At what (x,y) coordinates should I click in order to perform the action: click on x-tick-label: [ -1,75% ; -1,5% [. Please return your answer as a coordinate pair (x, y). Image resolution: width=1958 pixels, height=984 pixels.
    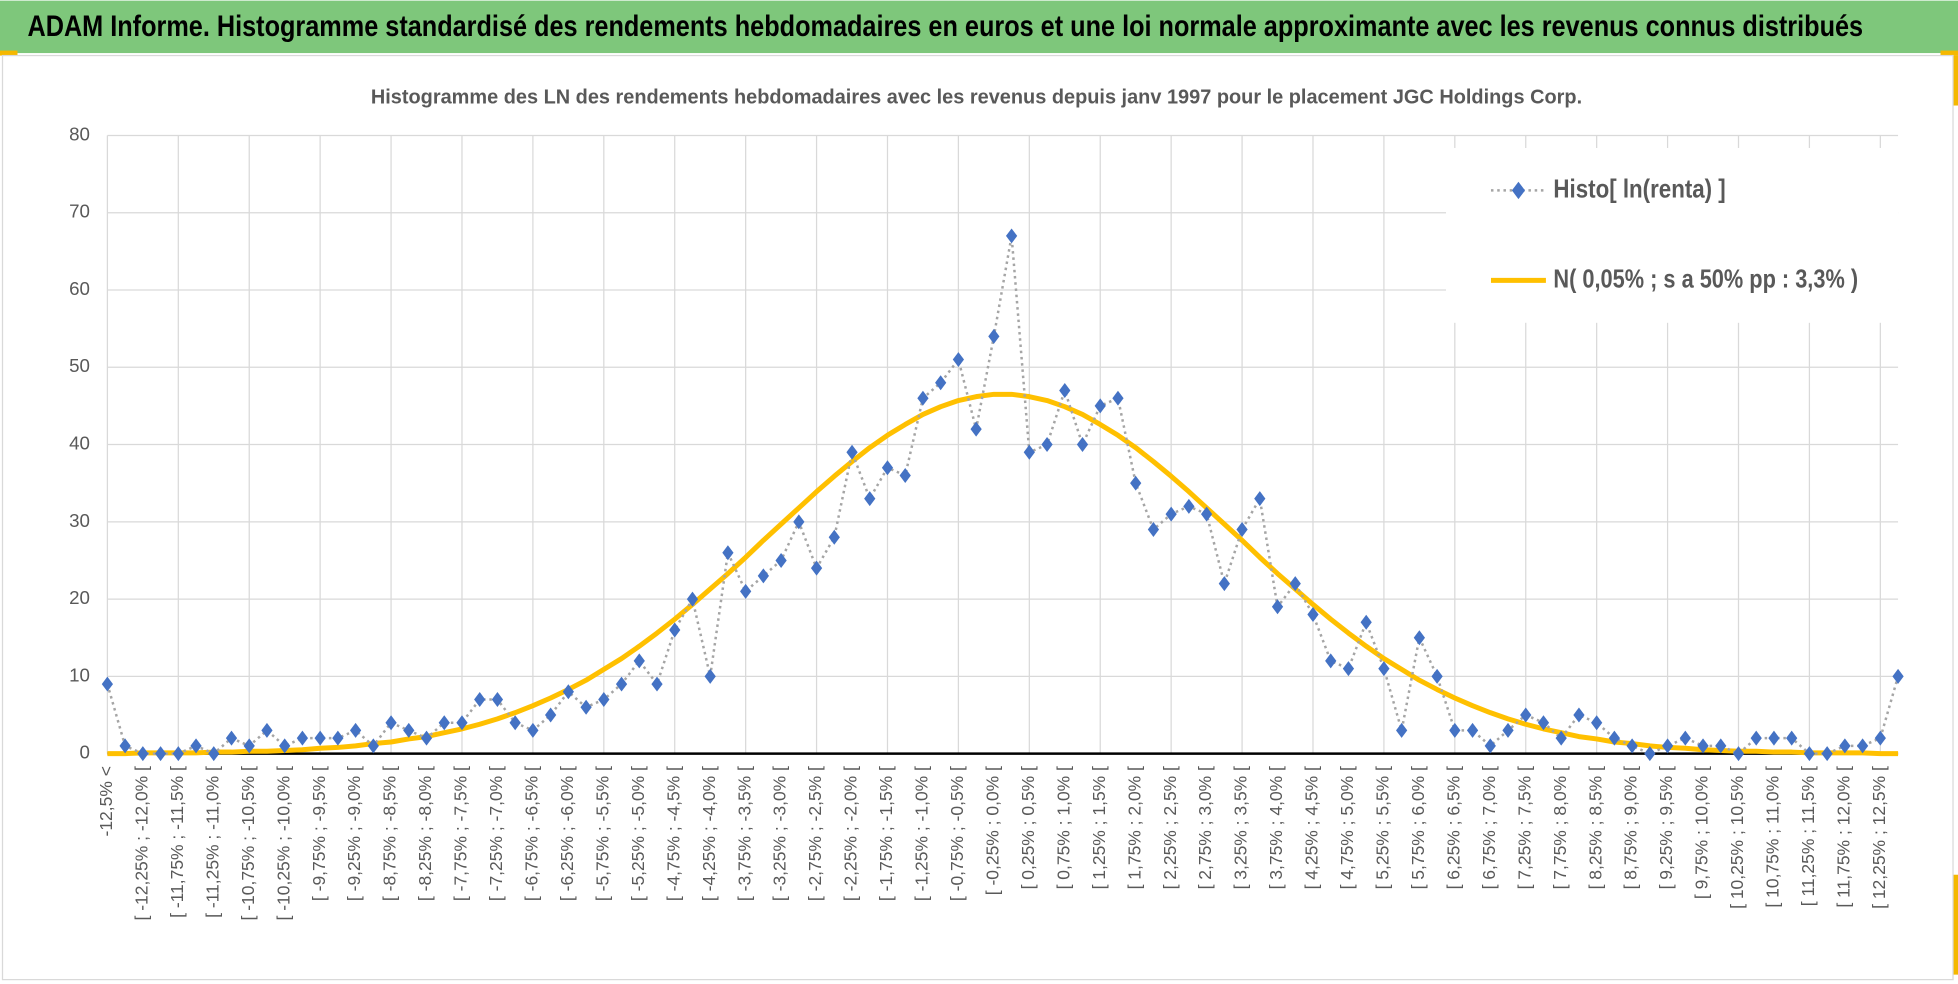
    Looking at the image, I should click on (886, 833).